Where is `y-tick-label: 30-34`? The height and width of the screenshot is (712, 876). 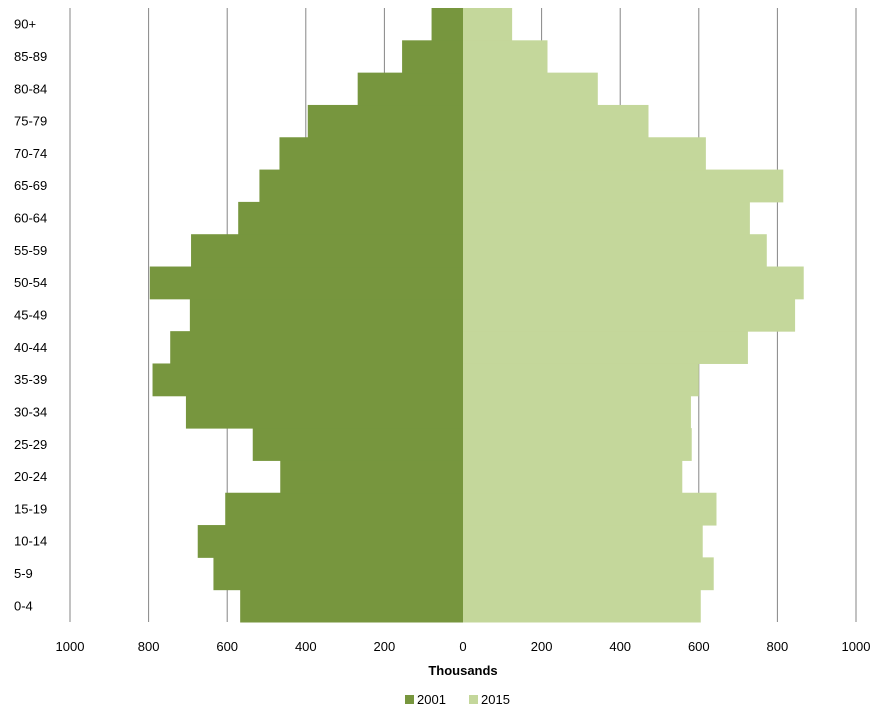
y-tick-label: 30-34 is located at coordinates (30, 411).